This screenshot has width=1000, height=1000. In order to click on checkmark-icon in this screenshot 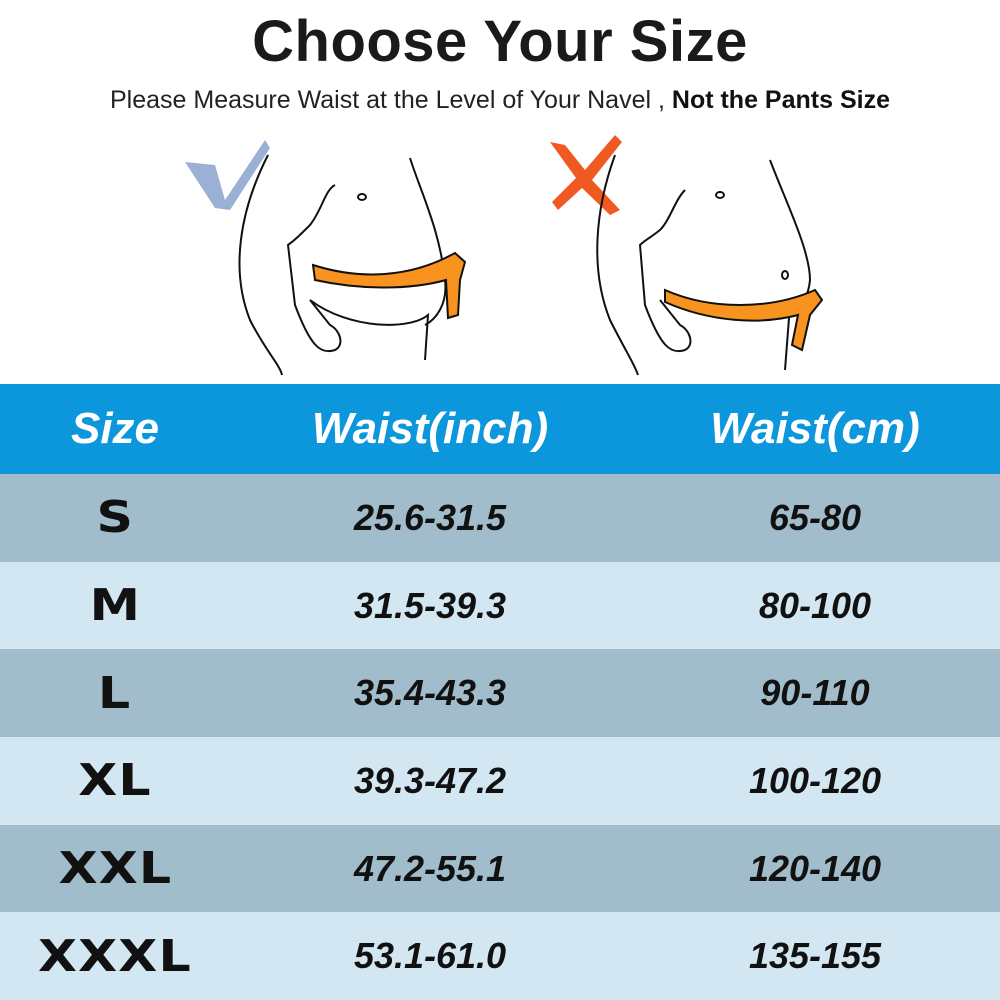, I will do `click(227, 175)`.